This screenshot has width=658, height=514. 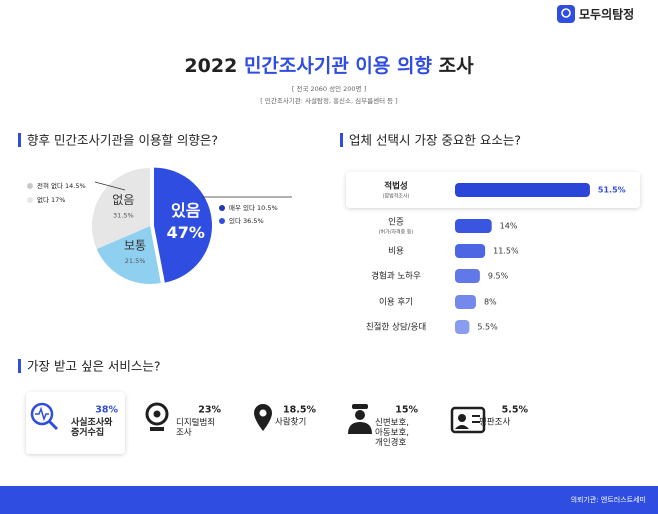 What do you see at coordinates (267, 208) in the screenshot?
I see `legend-value: 10.5%` at bounding box center [267, 208].